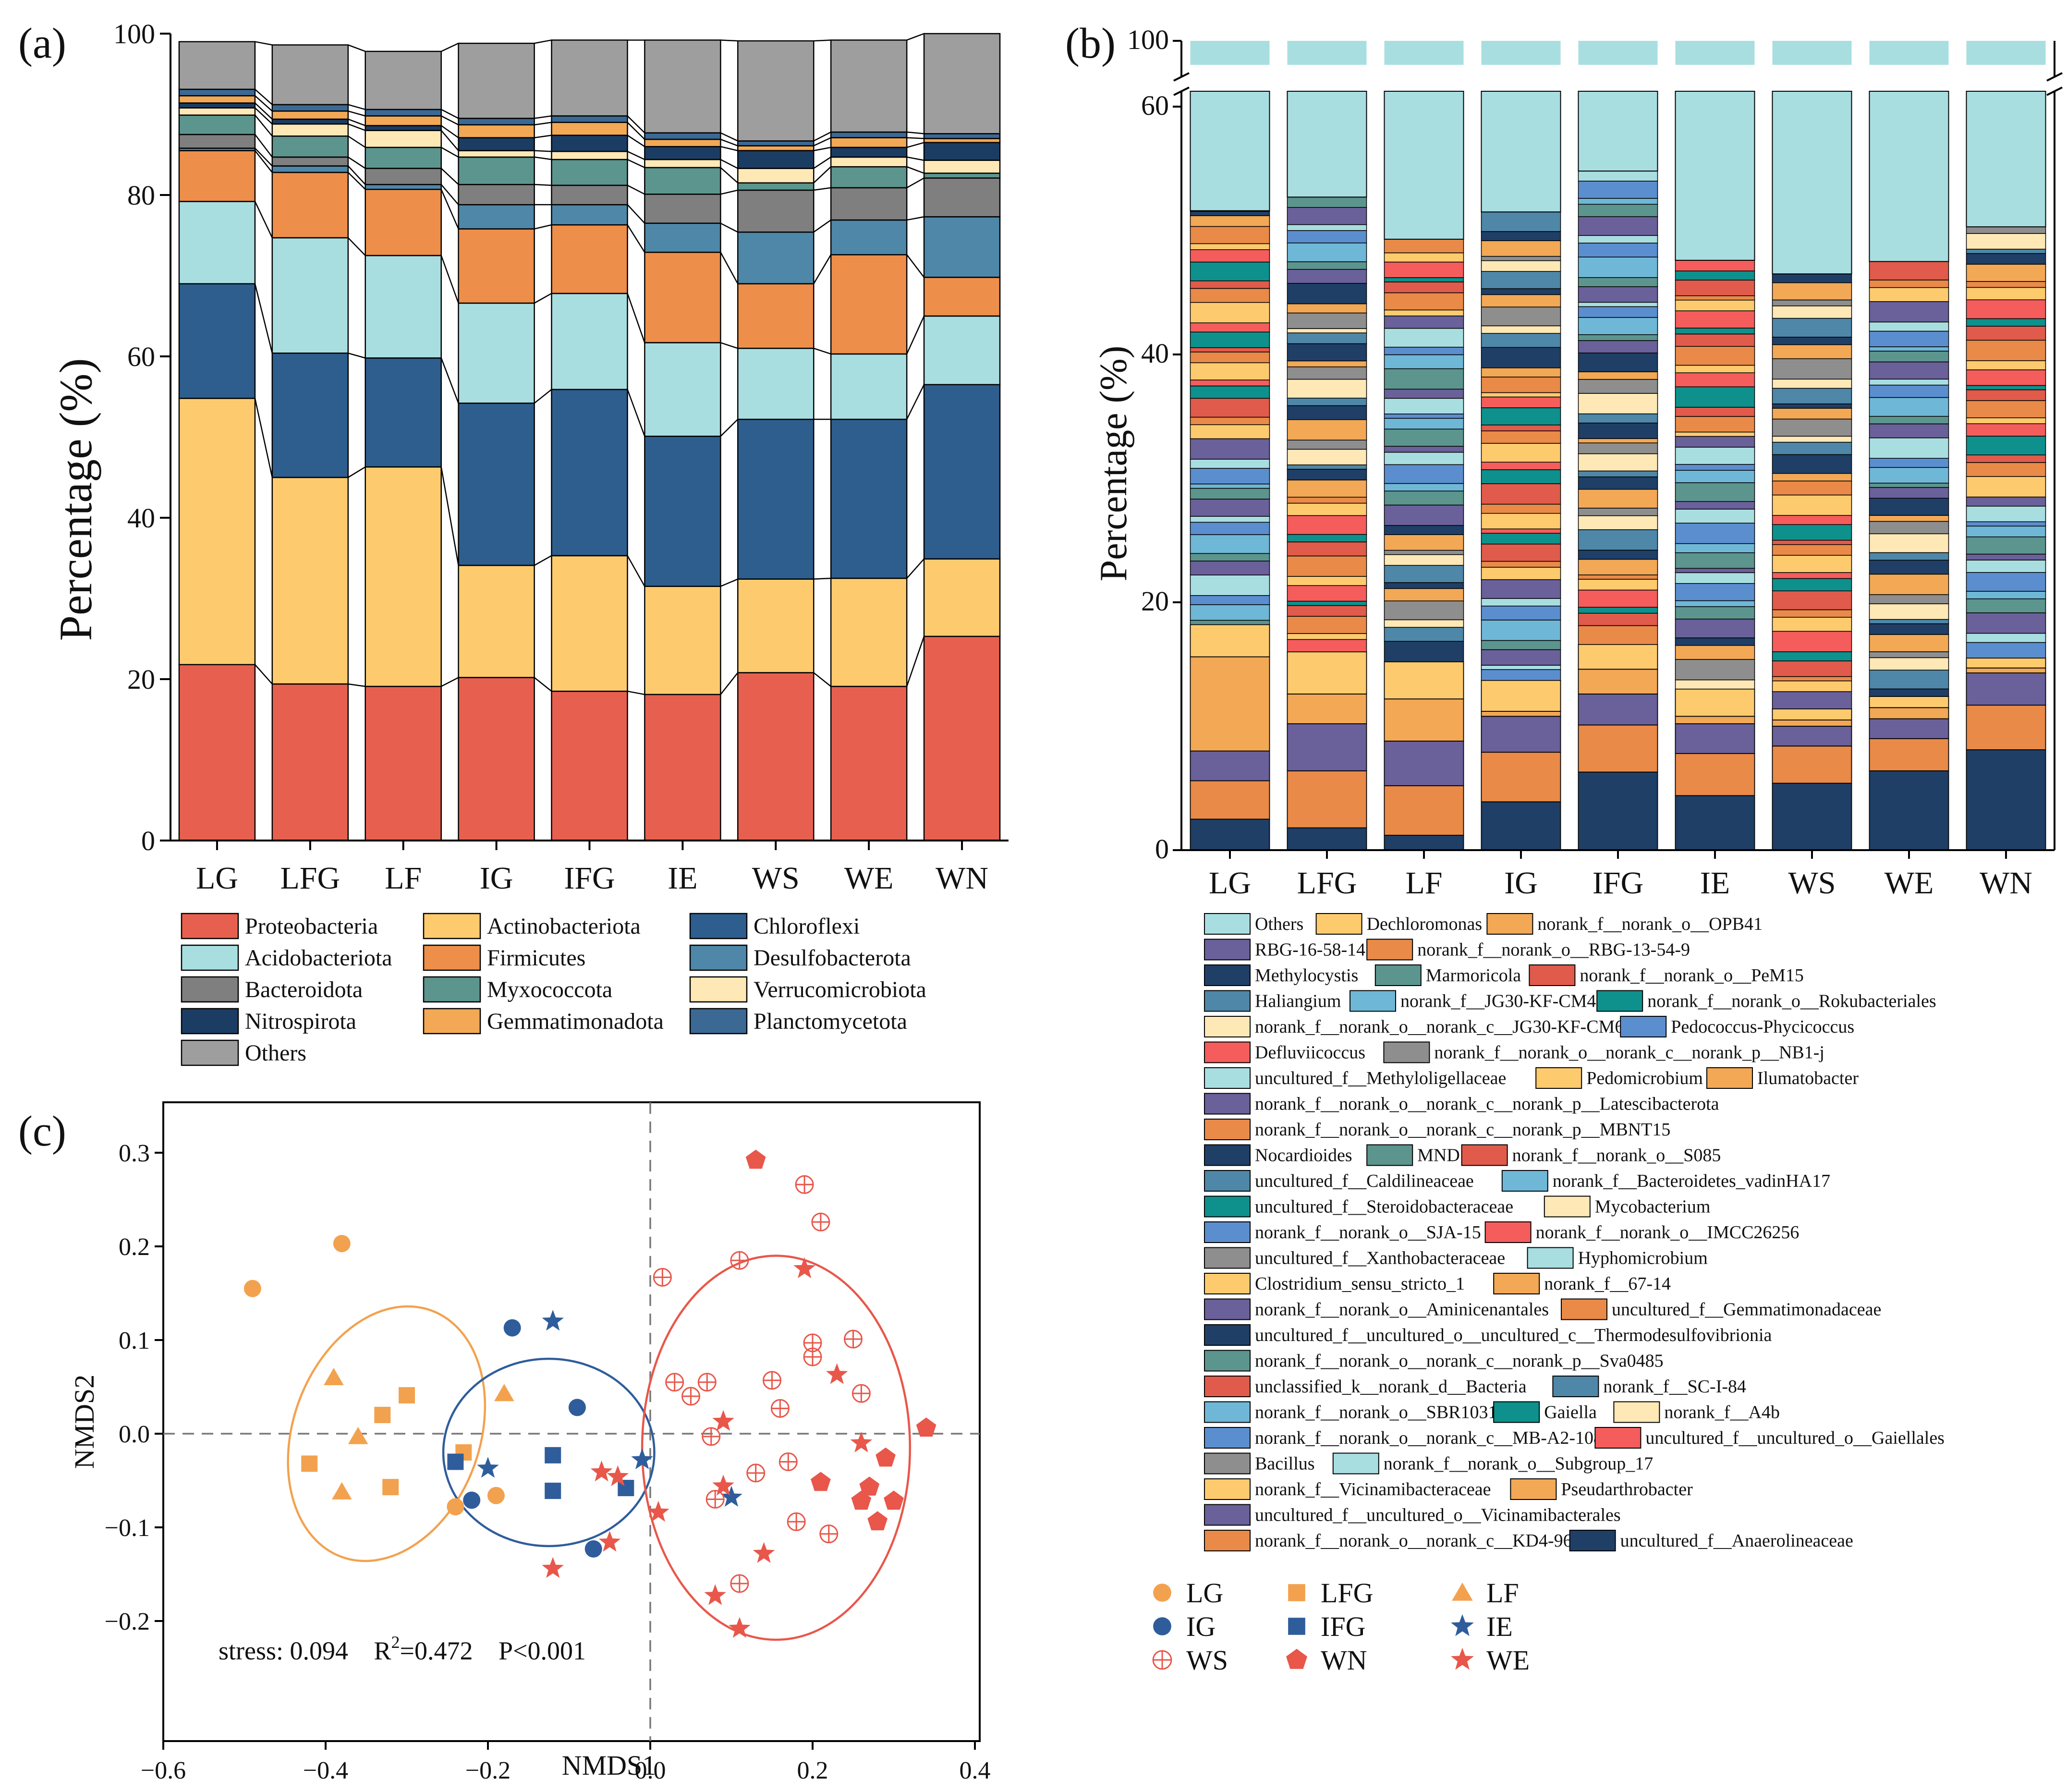 The image size is (2067, 1792). I want to click on bar-proteobacteria-ie, so click(683, 767).